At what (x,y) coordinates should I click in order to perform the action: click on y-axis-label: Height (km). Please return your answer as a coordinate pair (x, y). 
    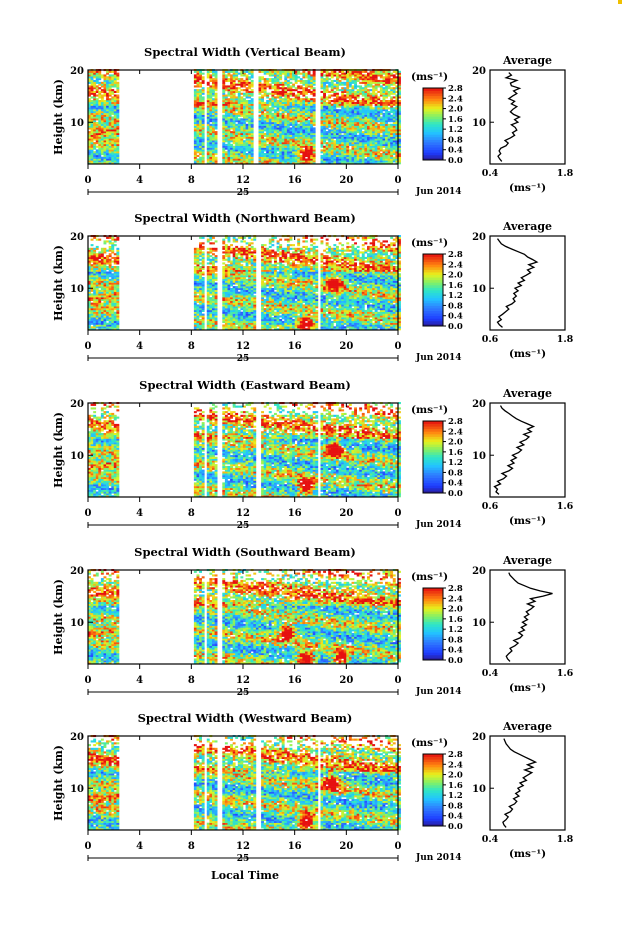
    Looking at the image, I should click on (58, 117).